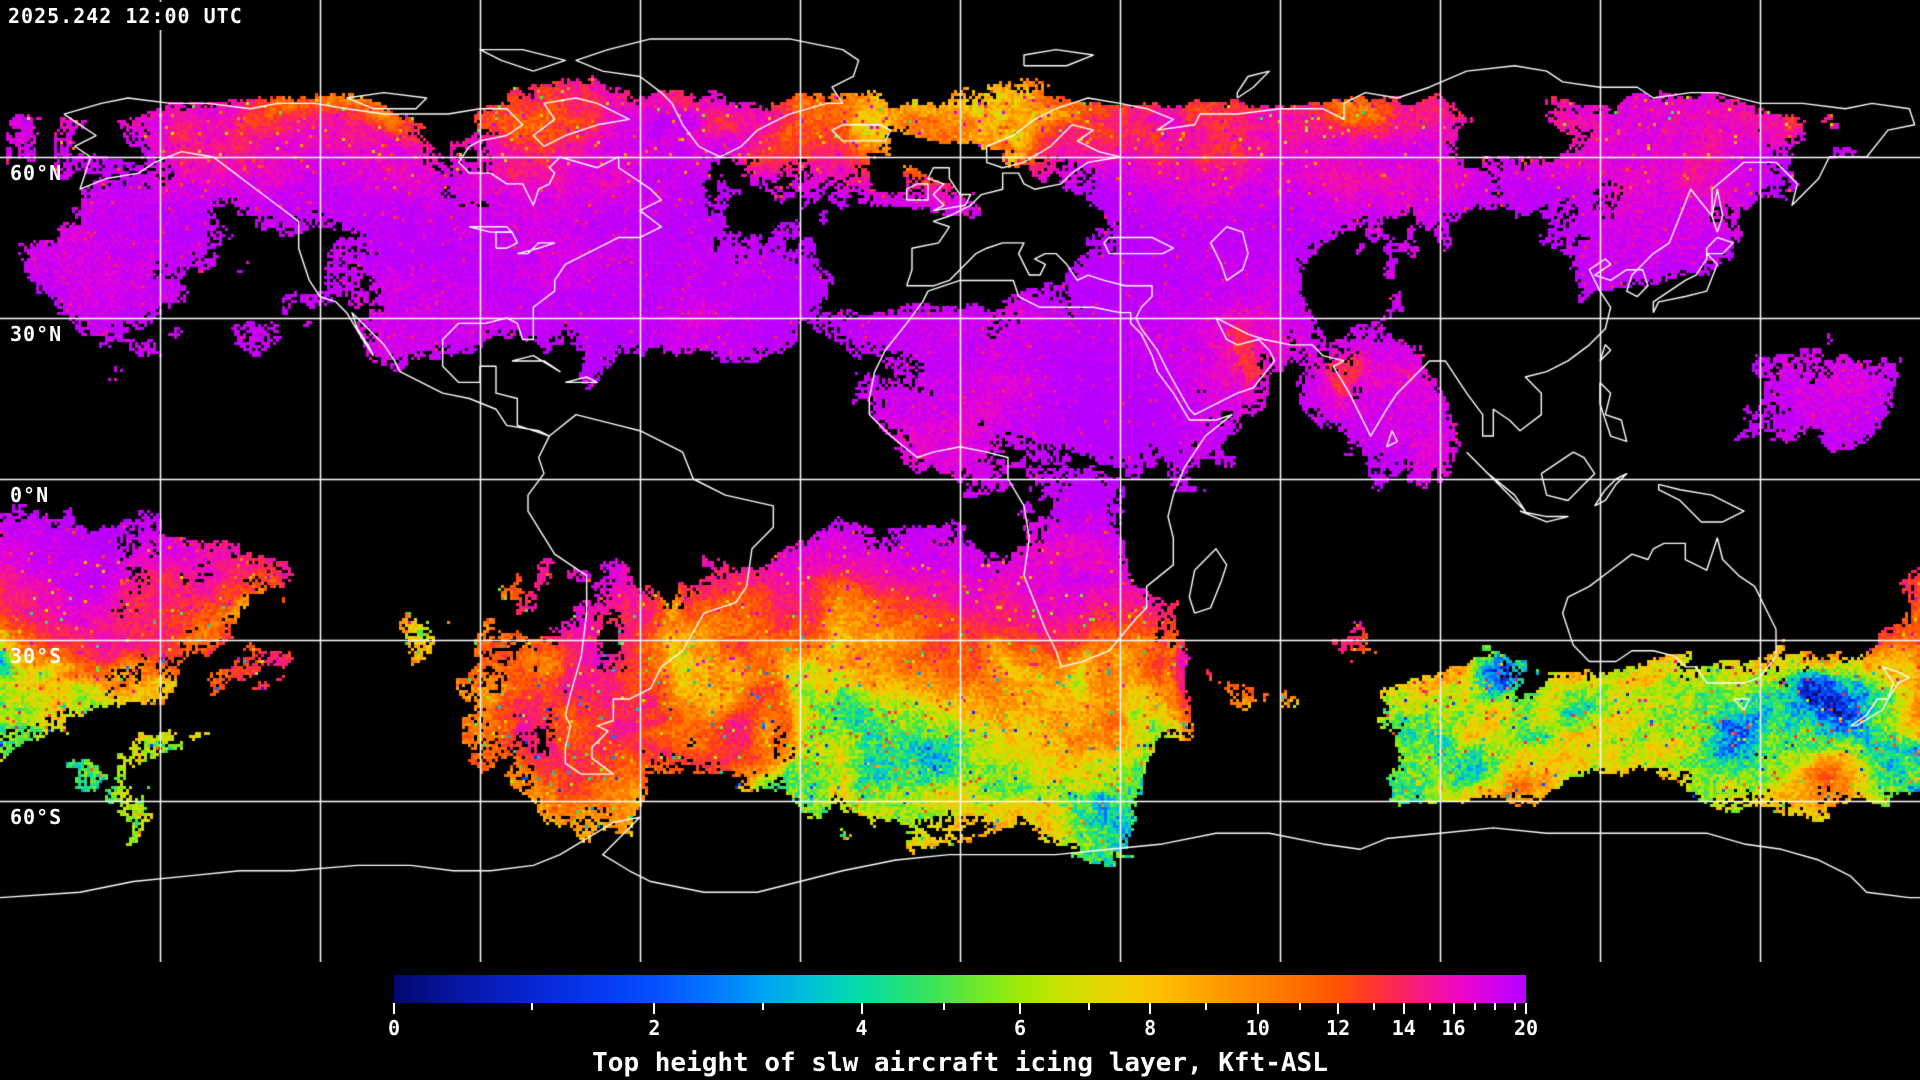 This screenshot has width=1920, height=1080. Describe the element at coordinates (1526, 1028) in the screenshot. I see `colorbar-label-20: 20` at that location.